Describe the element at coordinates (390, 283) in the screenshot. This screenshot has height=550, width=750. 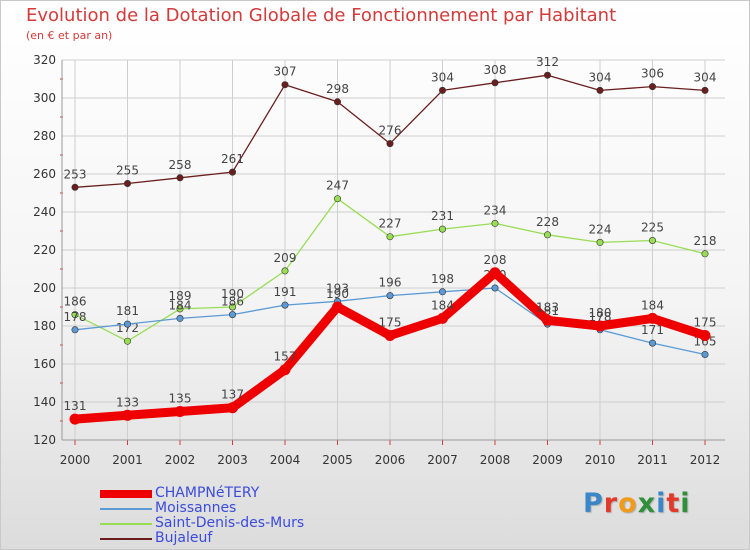
I see `data-label-moissannes: 196` at that location.